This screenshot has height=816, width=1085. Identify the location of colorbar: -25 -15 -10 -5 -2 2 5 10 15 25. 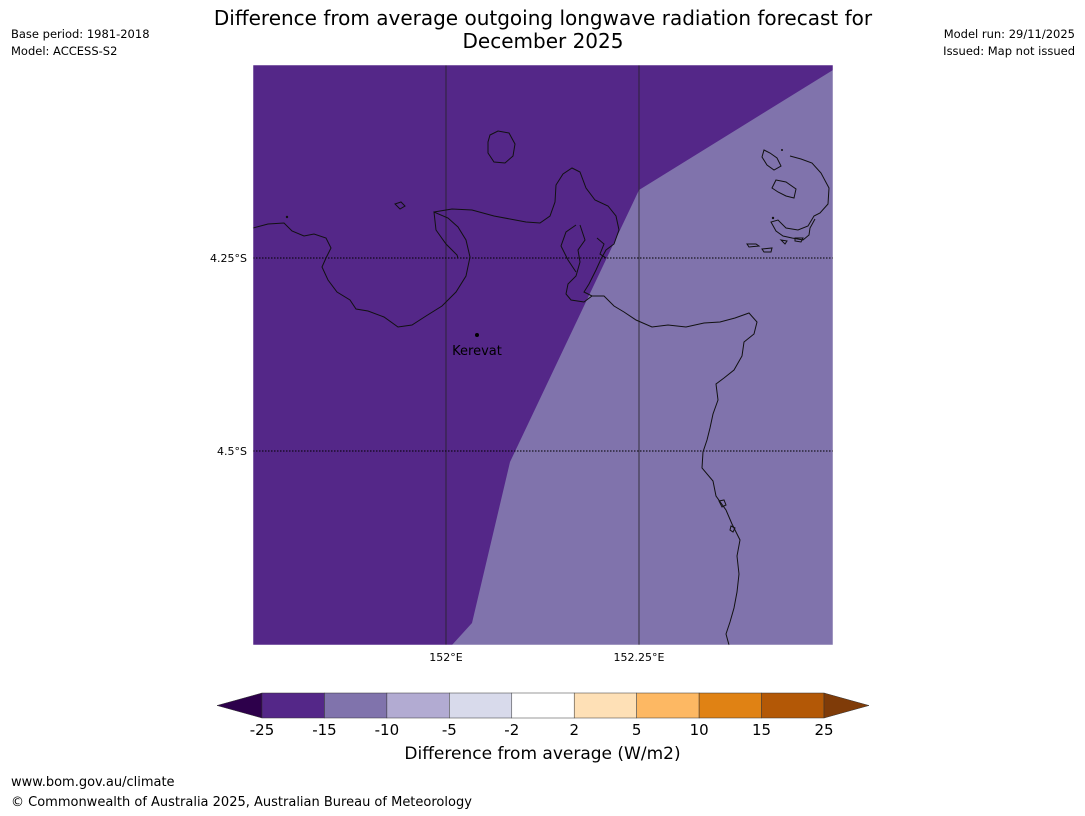
(543, 715).